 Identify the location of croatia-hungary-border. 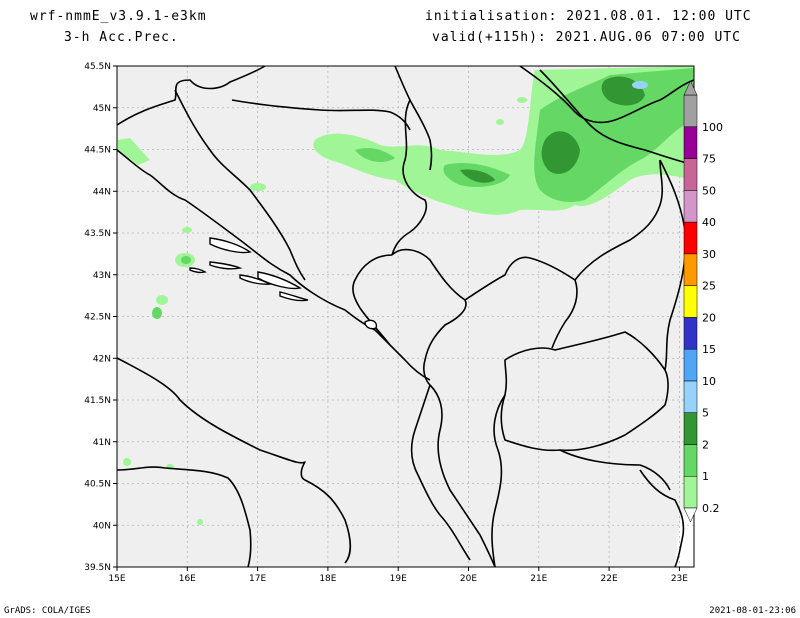
(413, 118).